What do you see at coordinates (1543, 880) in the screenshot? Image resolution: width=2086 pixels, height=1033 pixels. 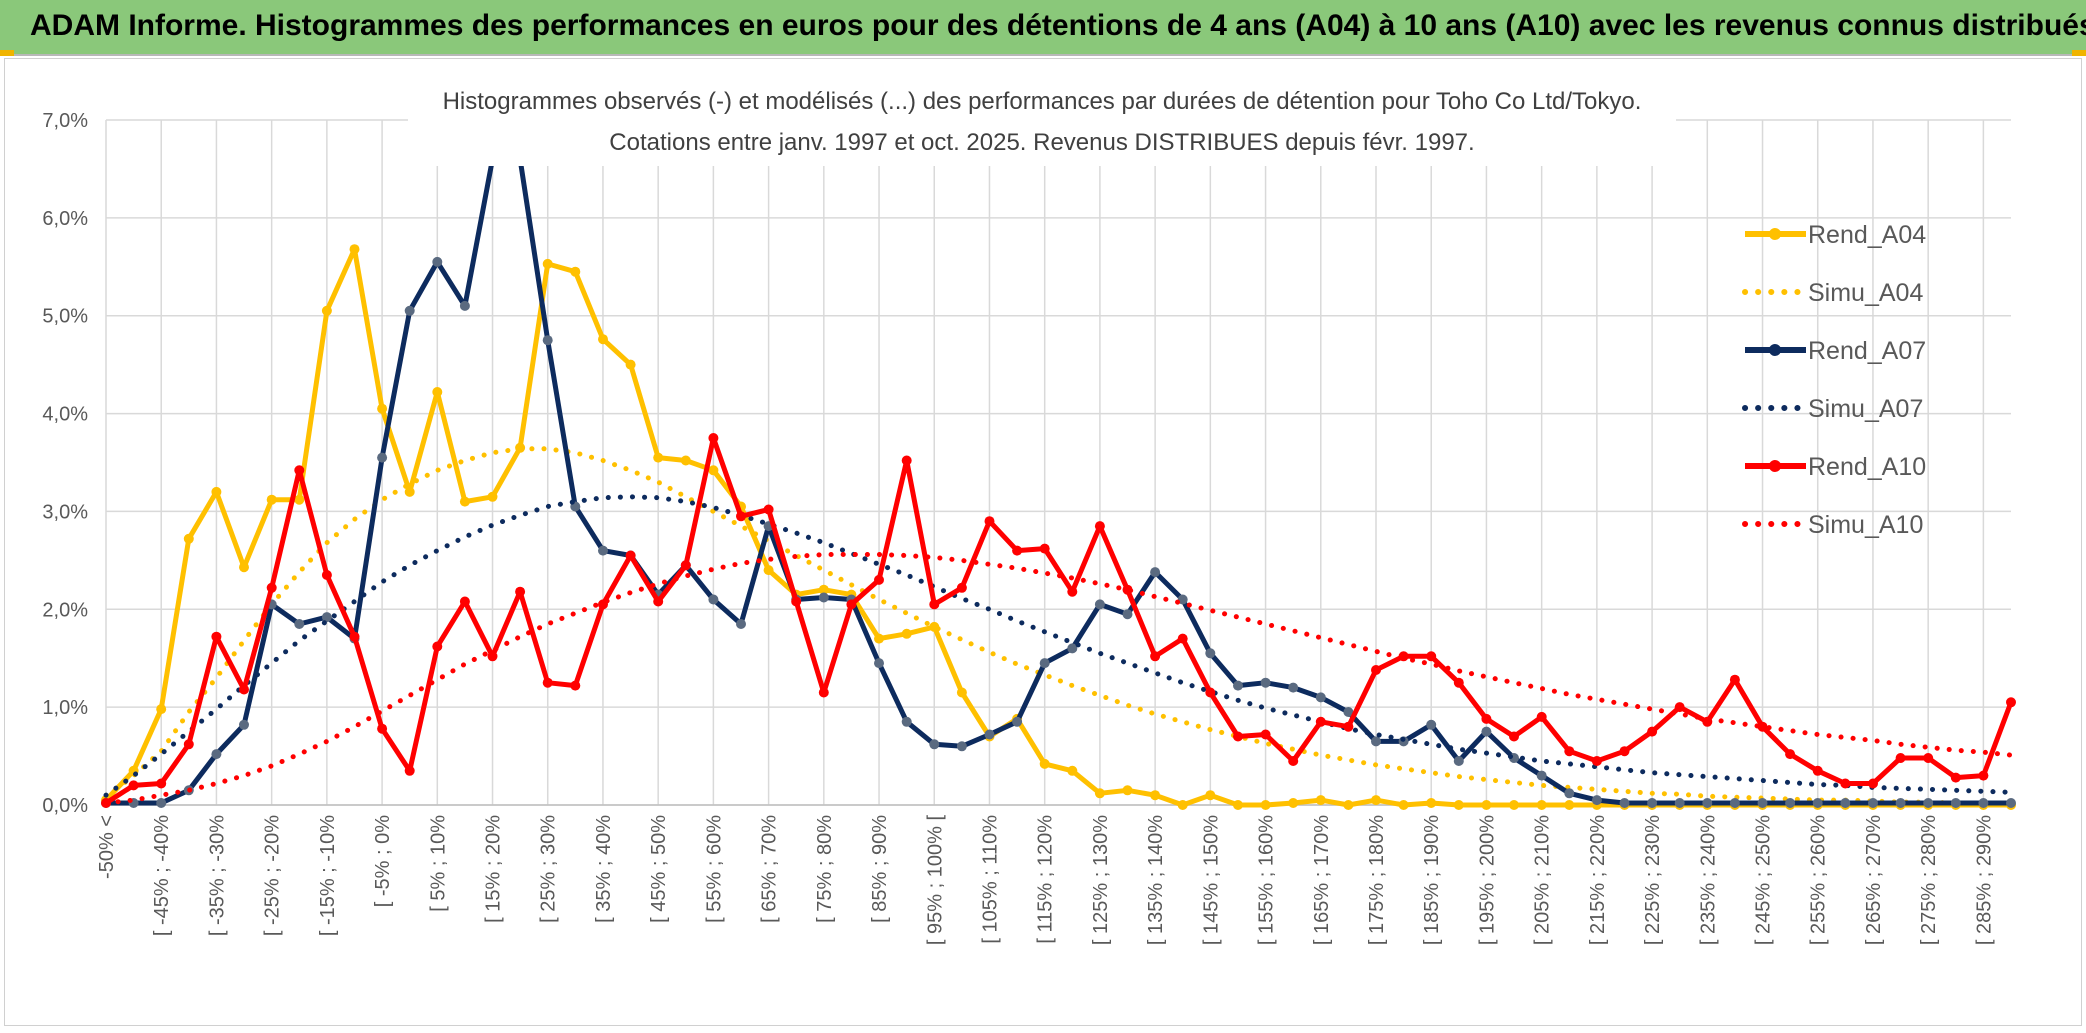 I see `x-tick-label: [ 205% ; 210%` at bounding box center [1543, 880].